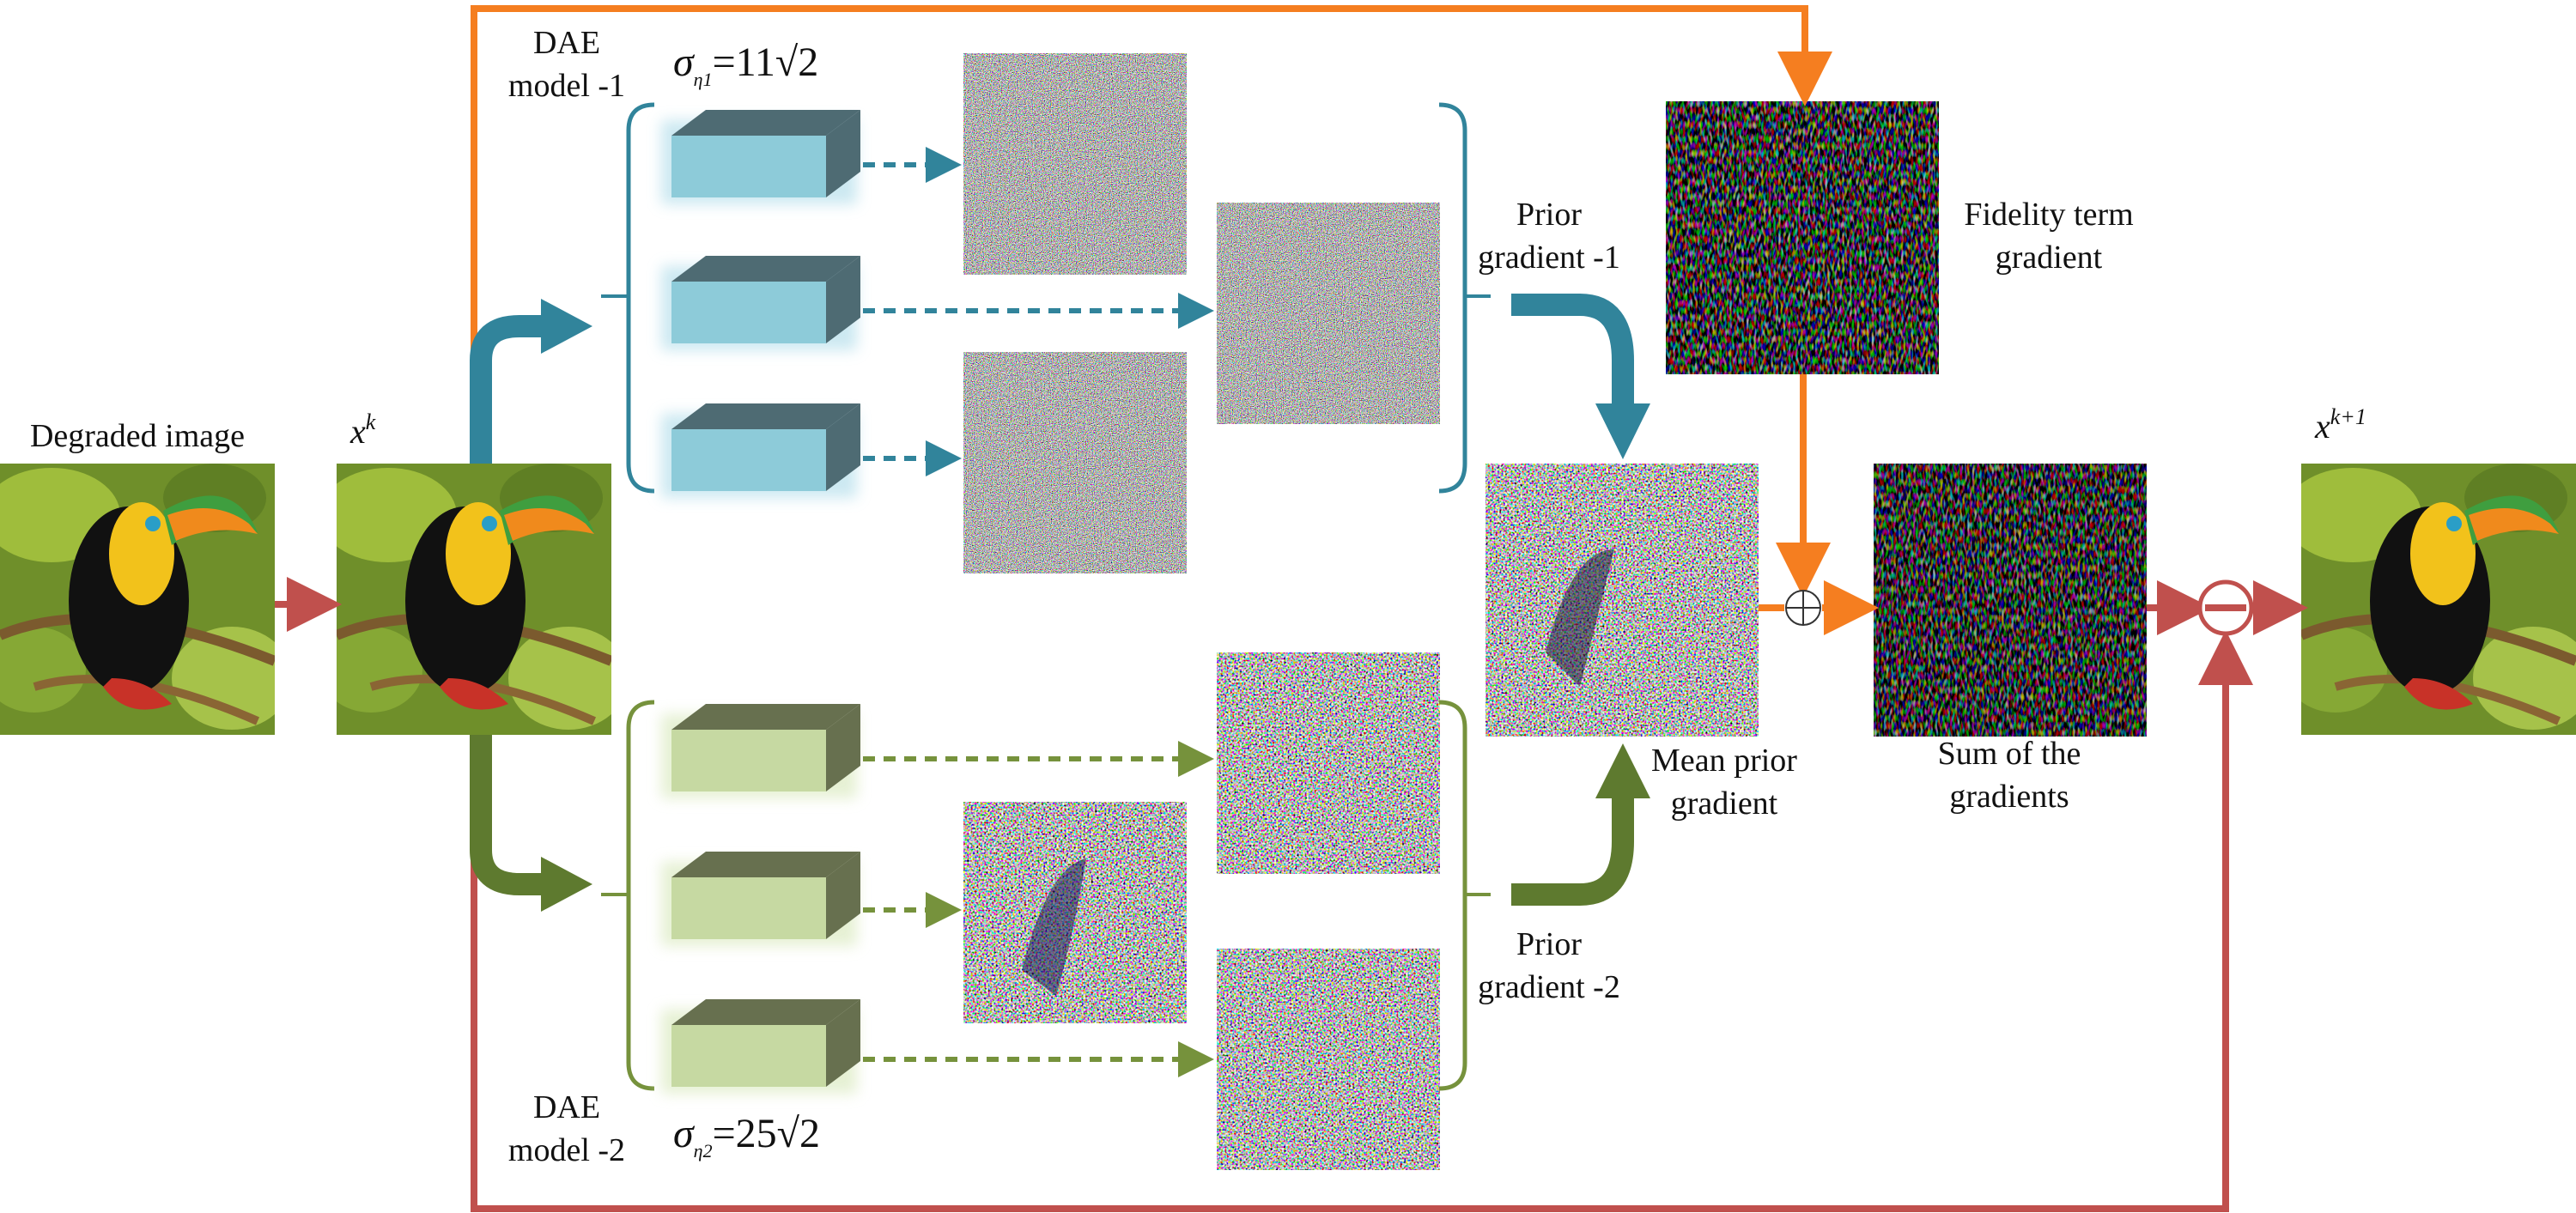 This screenshot has height=1213, width=2576. I want to click on model2-output-a, so click(1328, 763).